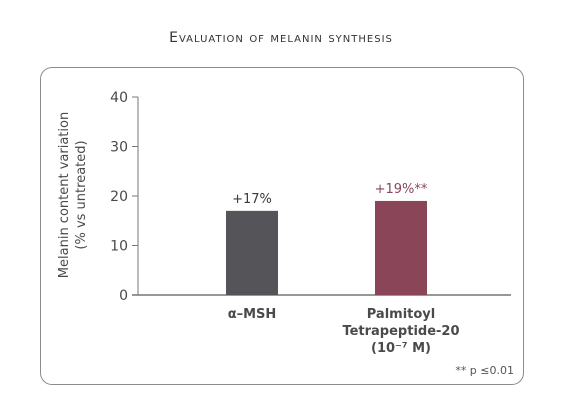 Image resolution: width=562 pixels, height=413 pixels. Describe the element at coordinates (64, 195) in the screenshot. I see `y-axis-title-line-1: Melanin content variation` at that location.